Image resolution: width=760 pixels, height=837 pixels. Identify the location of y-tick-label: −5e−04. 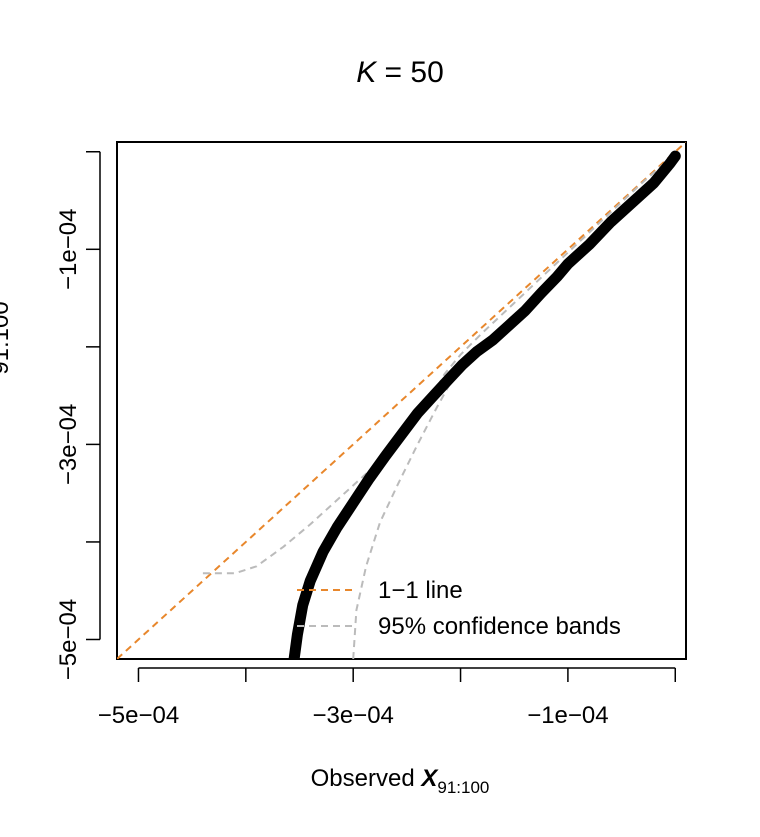
(68, 639).